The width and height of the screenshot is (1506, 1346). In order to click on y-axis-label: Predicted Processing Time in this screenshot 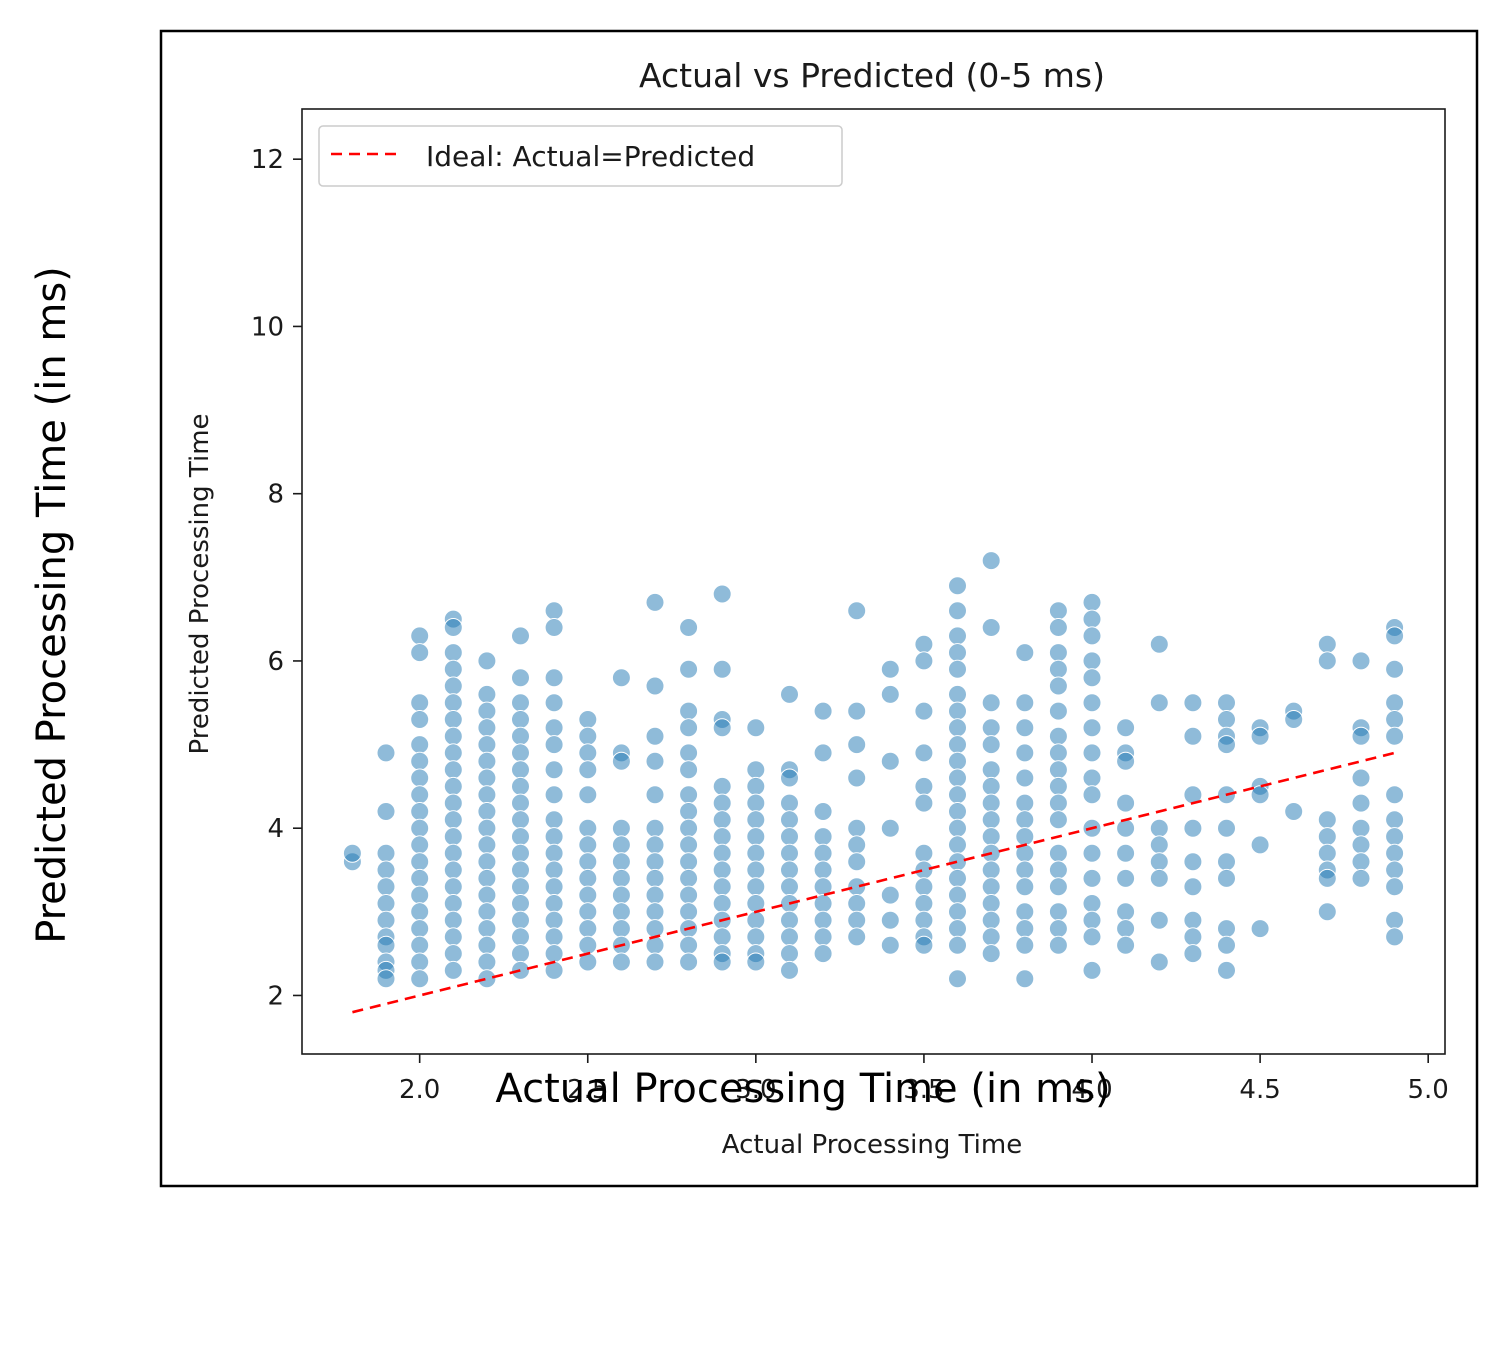, I will do `click(200, 583)`.